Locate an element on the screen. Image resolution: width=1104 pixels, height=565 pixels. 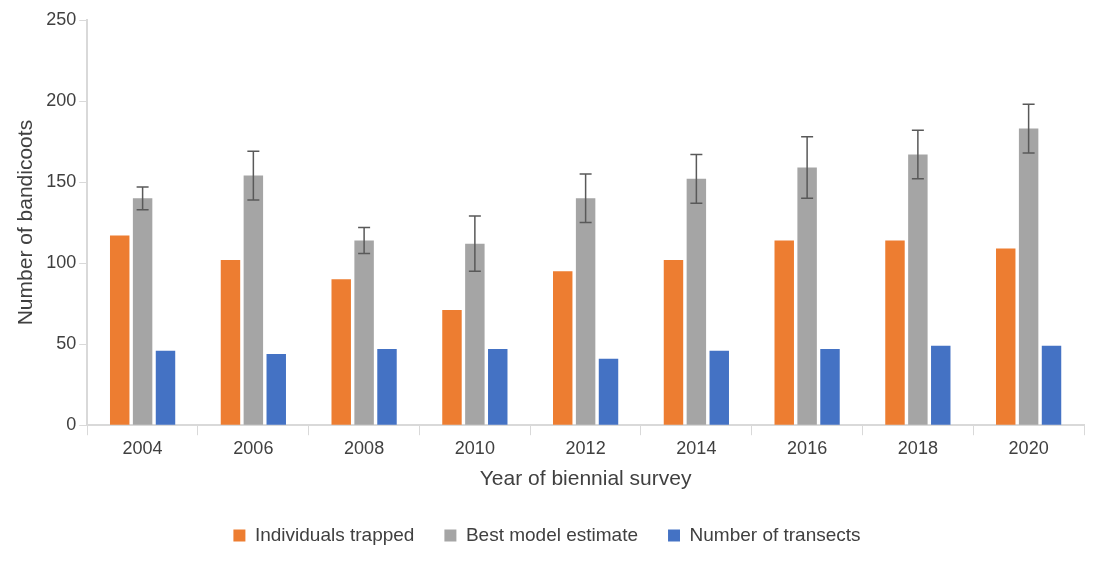
y-tick-label: 200 is located at coordinates (61, 100).